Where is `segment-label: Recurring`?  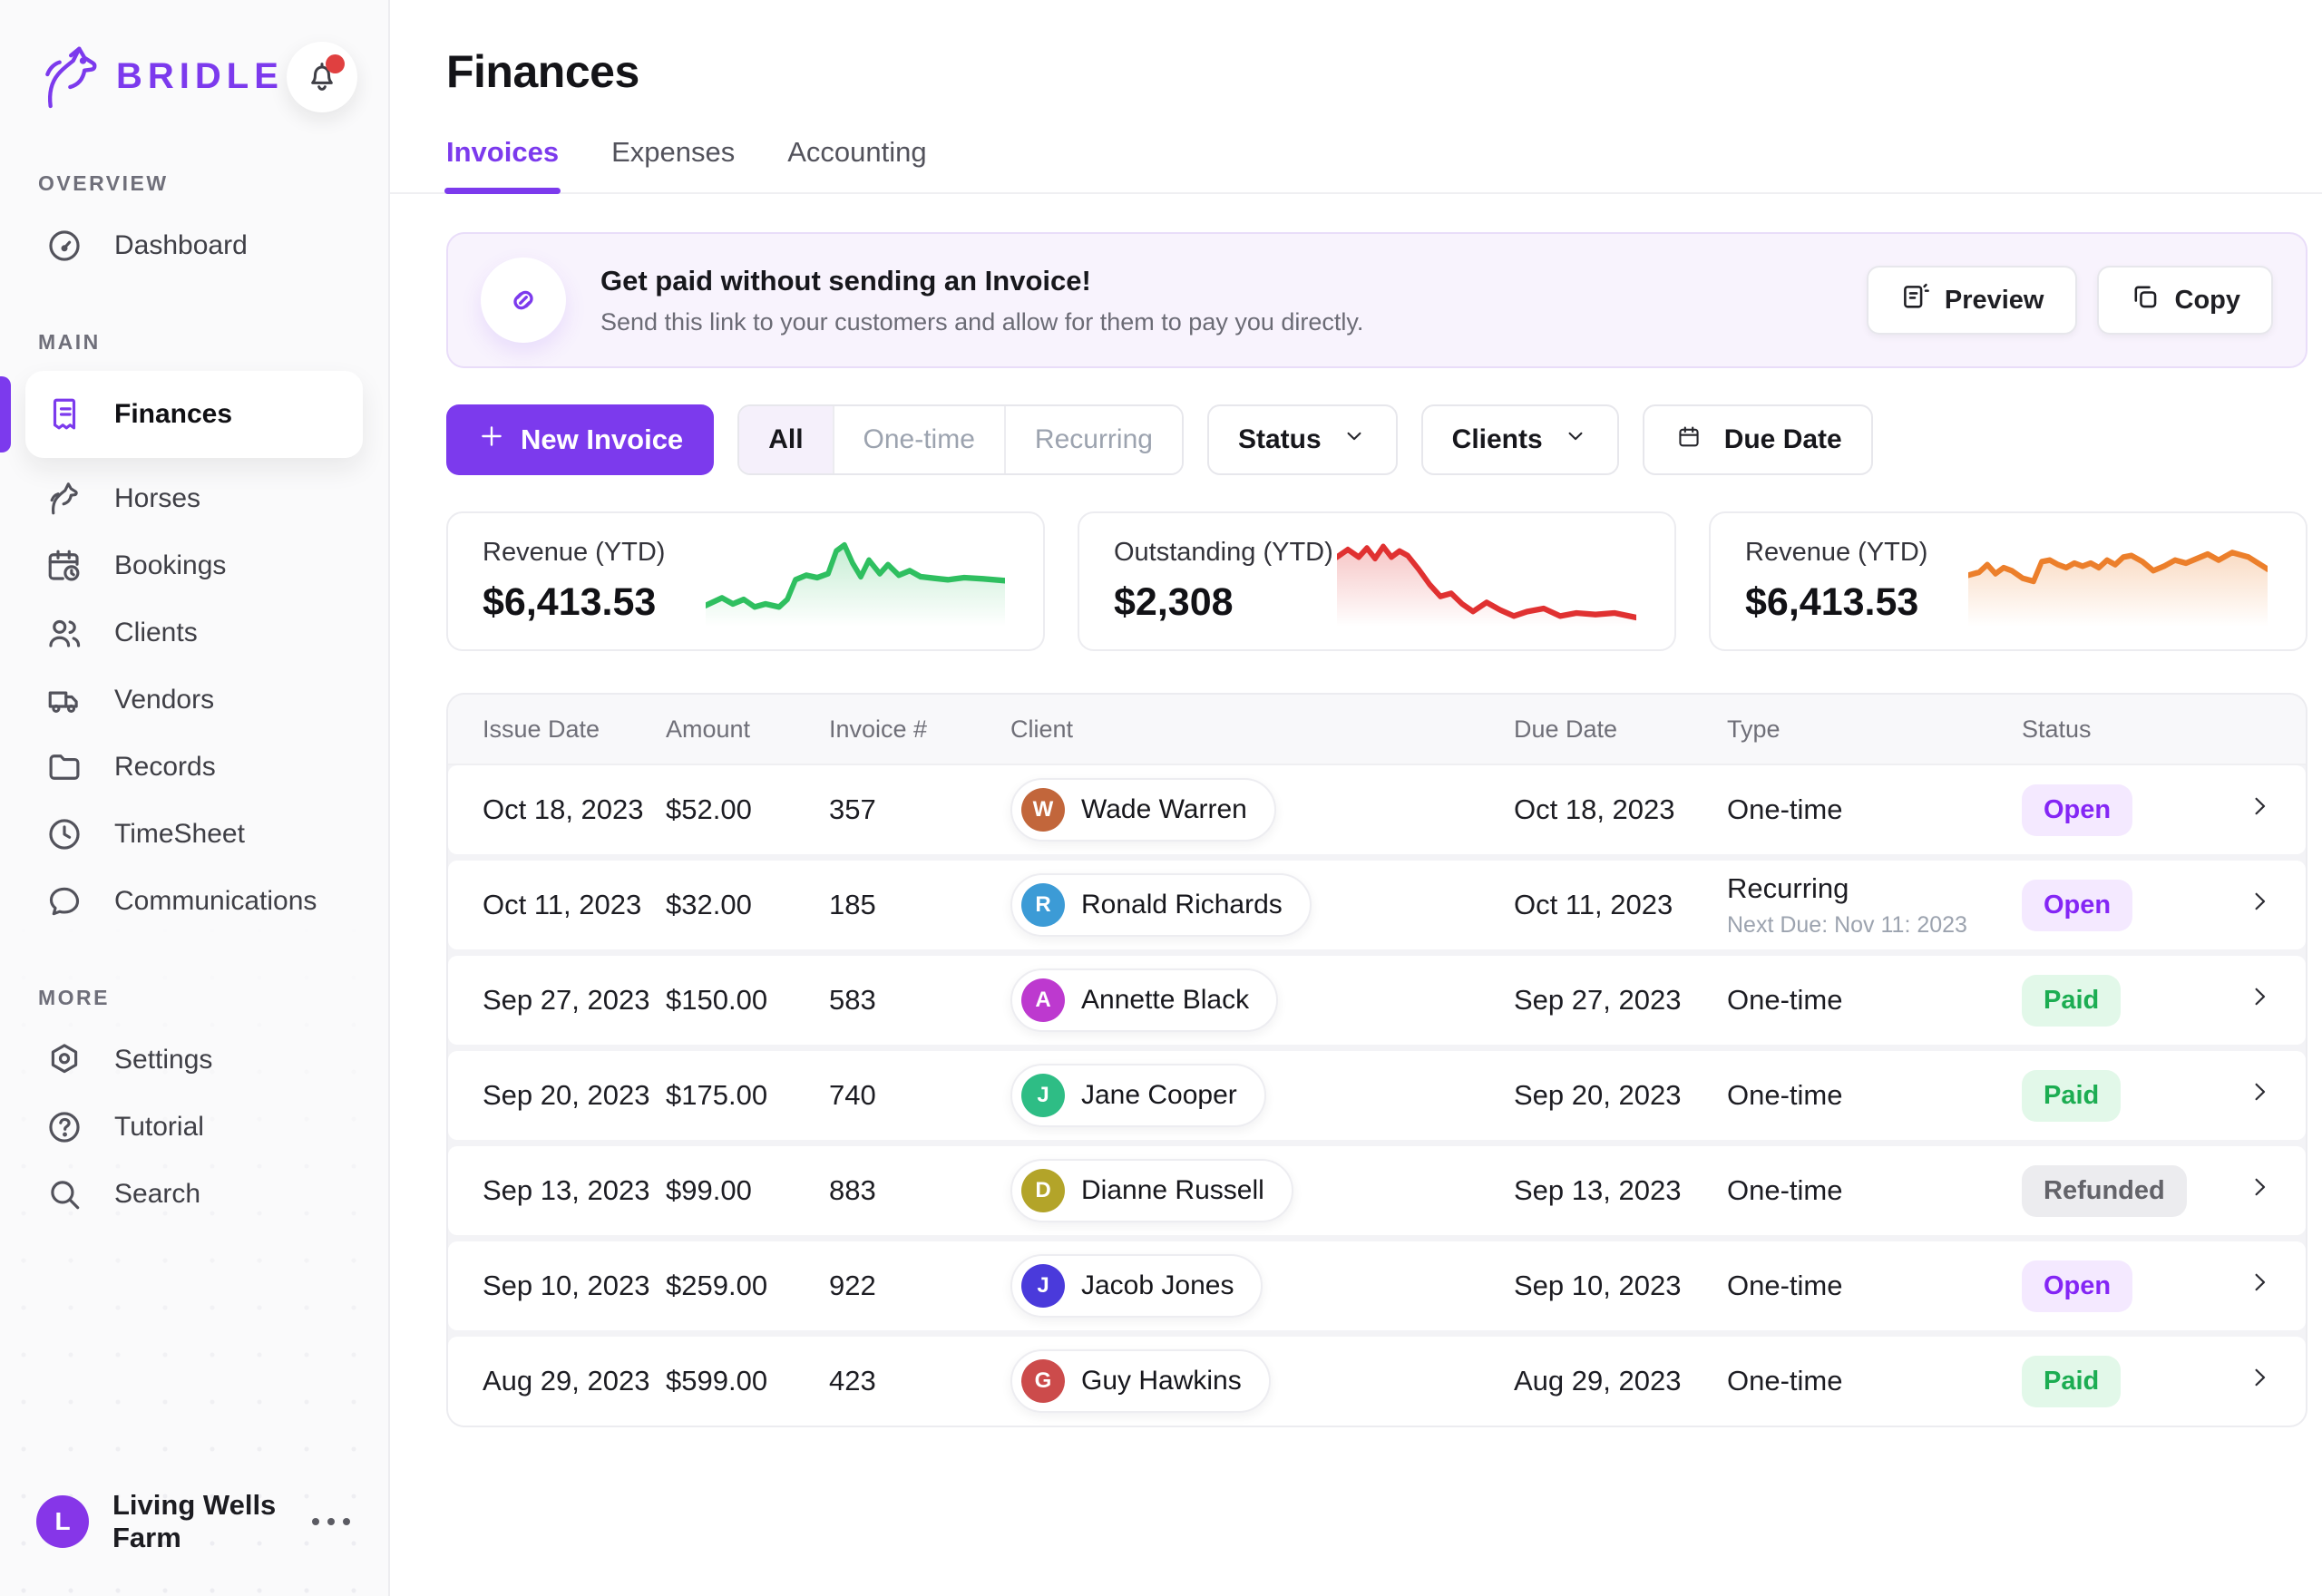 segment-label: Recurring is located at coordinates (1093, 439).